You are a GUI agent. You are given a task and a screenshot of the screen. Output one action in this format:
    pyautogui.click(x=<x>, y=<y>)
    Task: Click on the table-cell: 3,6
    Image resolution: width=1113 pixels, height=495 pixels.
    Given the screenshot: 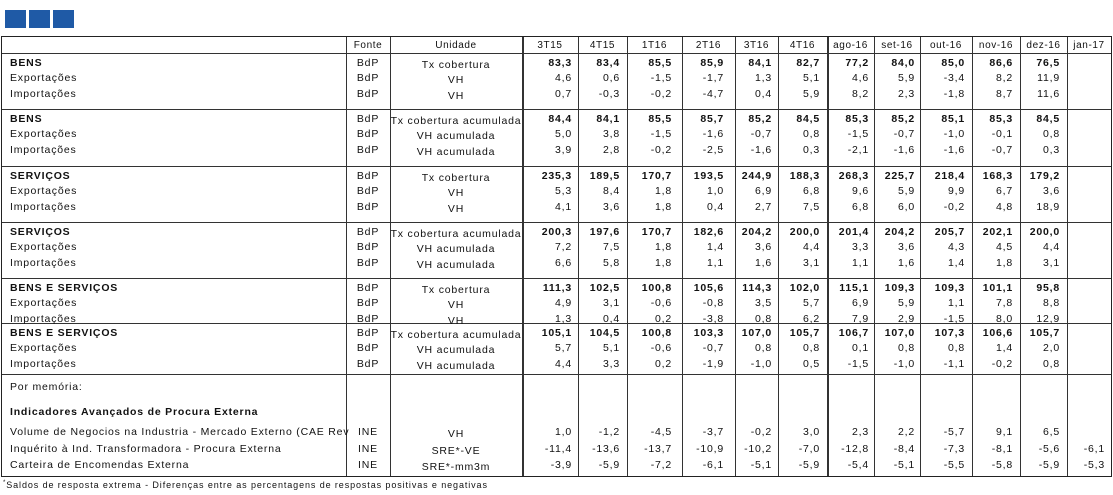 What is the action you would take?
    pyautogui.click(x=906, y=247)
    